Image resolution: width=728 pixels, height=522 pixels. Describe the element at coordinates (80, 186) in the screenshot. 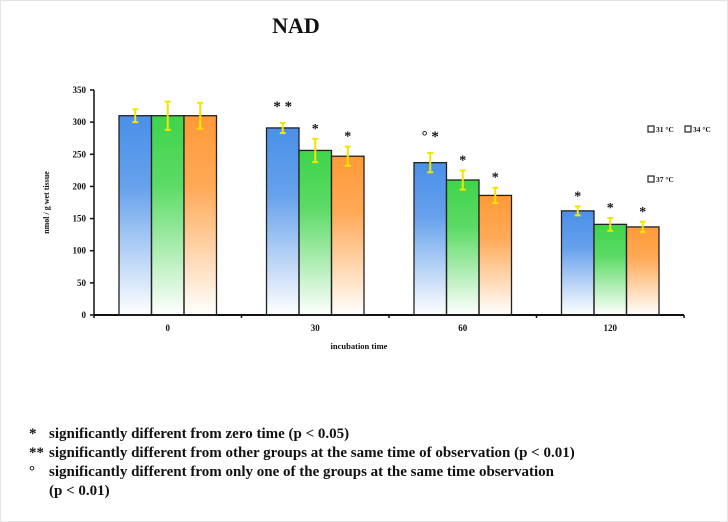

I see `y-tick-label: 200` at that location.